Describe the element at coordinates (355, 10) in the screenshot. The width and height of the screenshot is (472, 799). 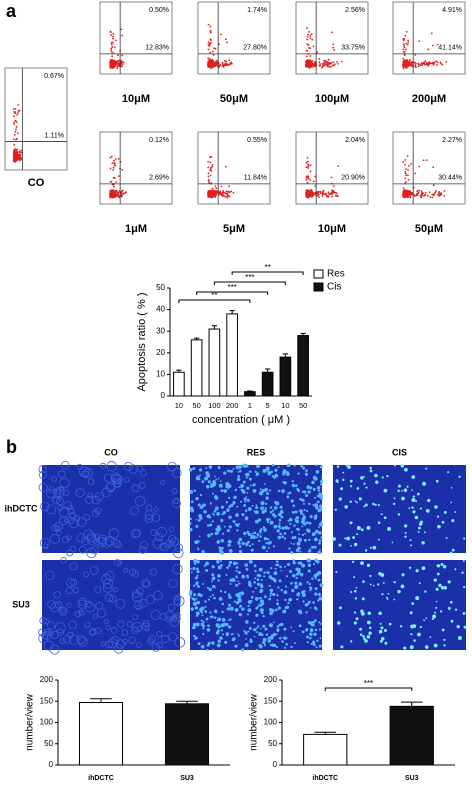
I see `percent-upper-right: 2.56%` at that location.